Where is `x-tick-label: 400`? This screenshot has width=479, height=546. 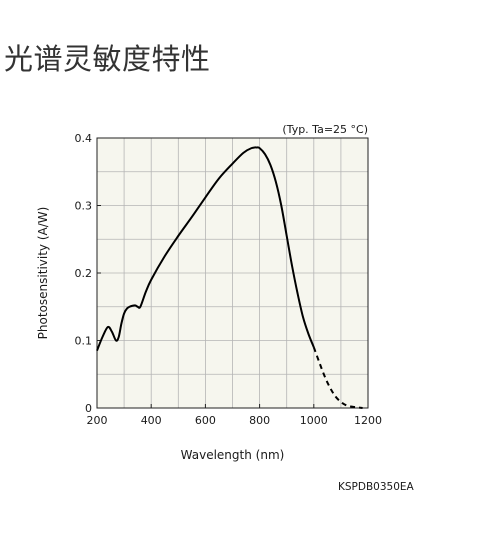
x-tick-label: 400 is located at coordinates (151, 420).